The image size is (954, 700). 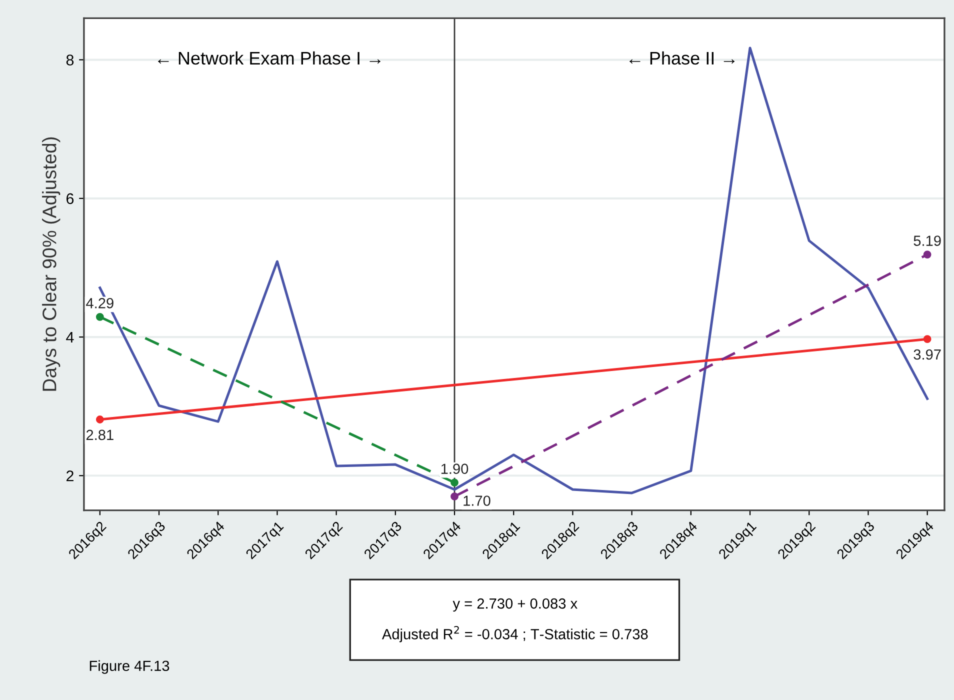 I want to click on text: y = 2.730 + 0.083 x, so click(x=515, y=605).